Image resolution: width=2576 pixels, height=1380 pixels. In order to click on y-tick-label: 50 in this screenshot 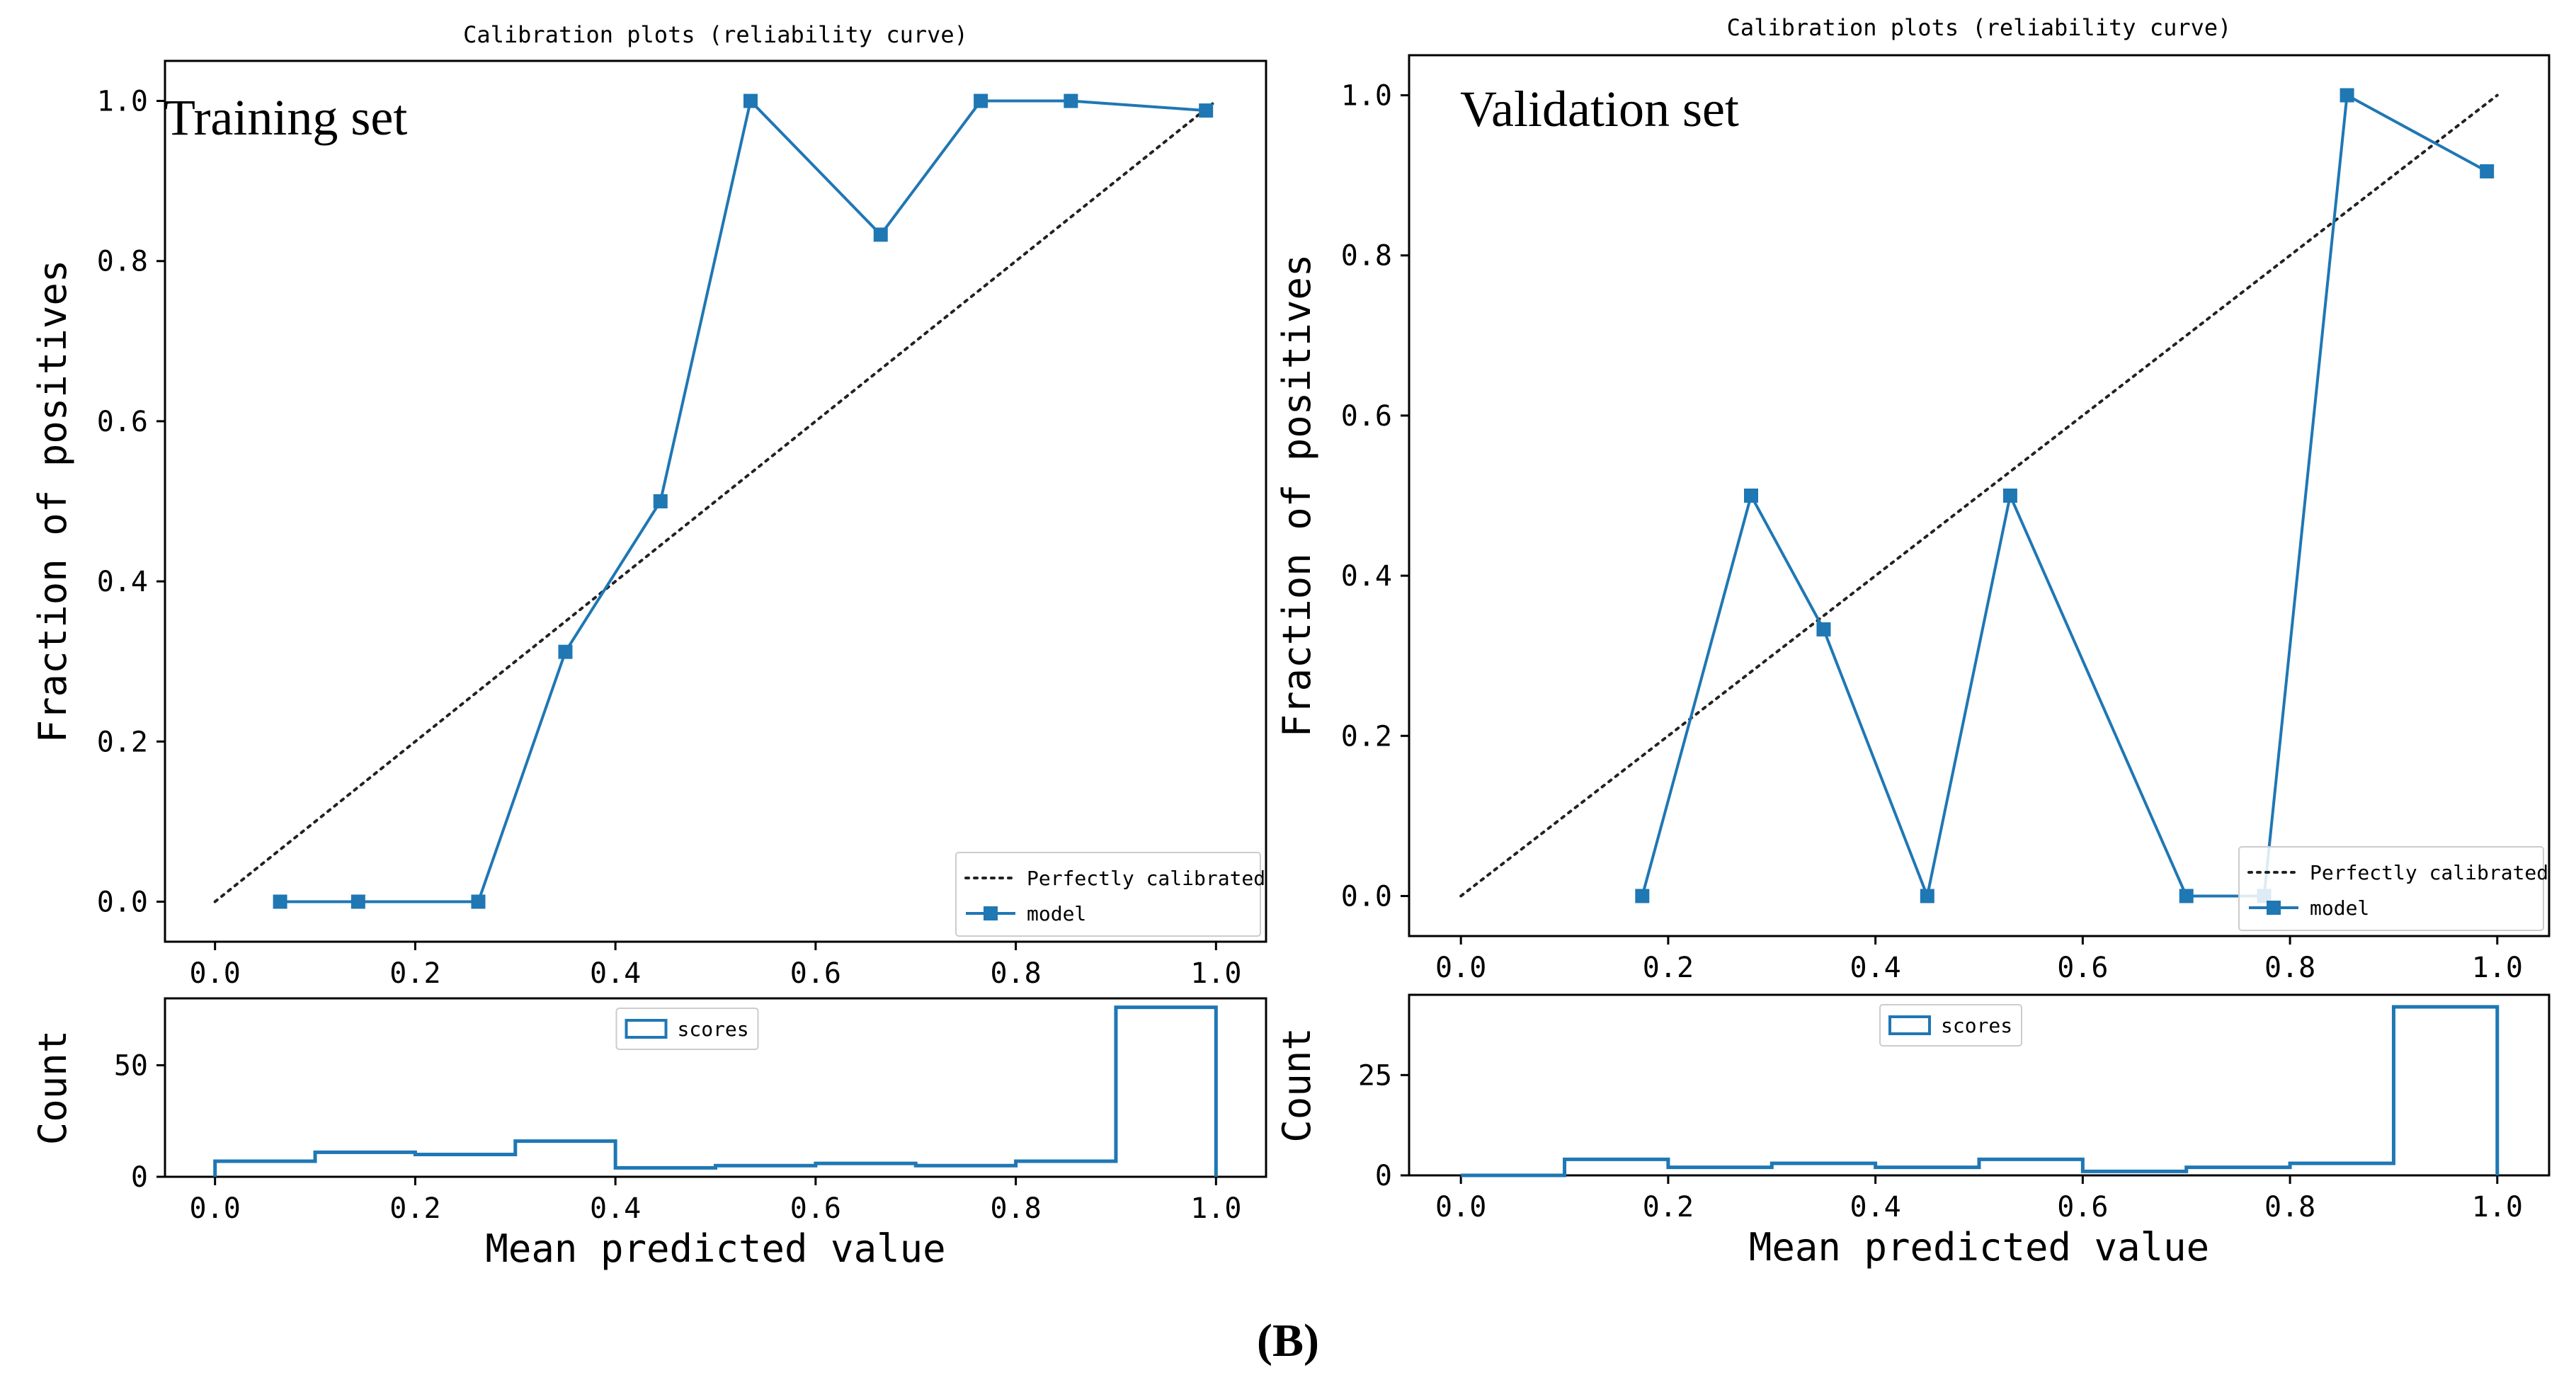, I will do `click(131, 1066)`.